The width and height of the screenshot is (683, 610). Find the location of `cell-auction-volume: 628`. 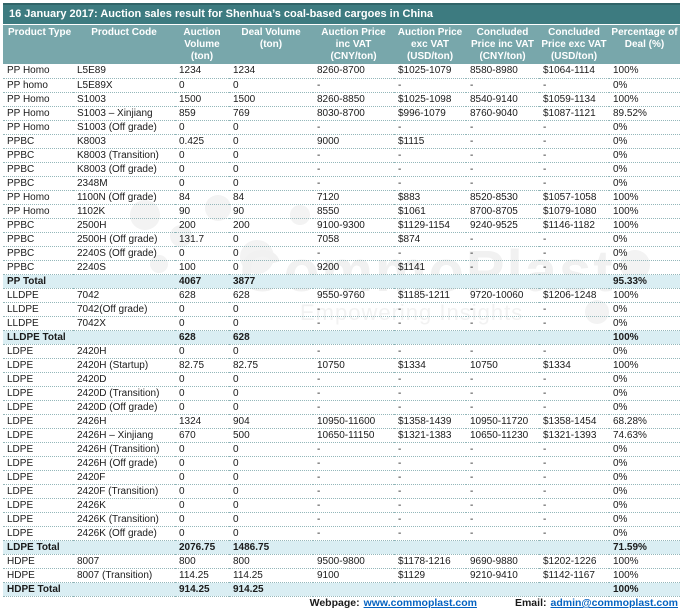

cell-auction-volume: 628 is located at coordinates (202, 295).